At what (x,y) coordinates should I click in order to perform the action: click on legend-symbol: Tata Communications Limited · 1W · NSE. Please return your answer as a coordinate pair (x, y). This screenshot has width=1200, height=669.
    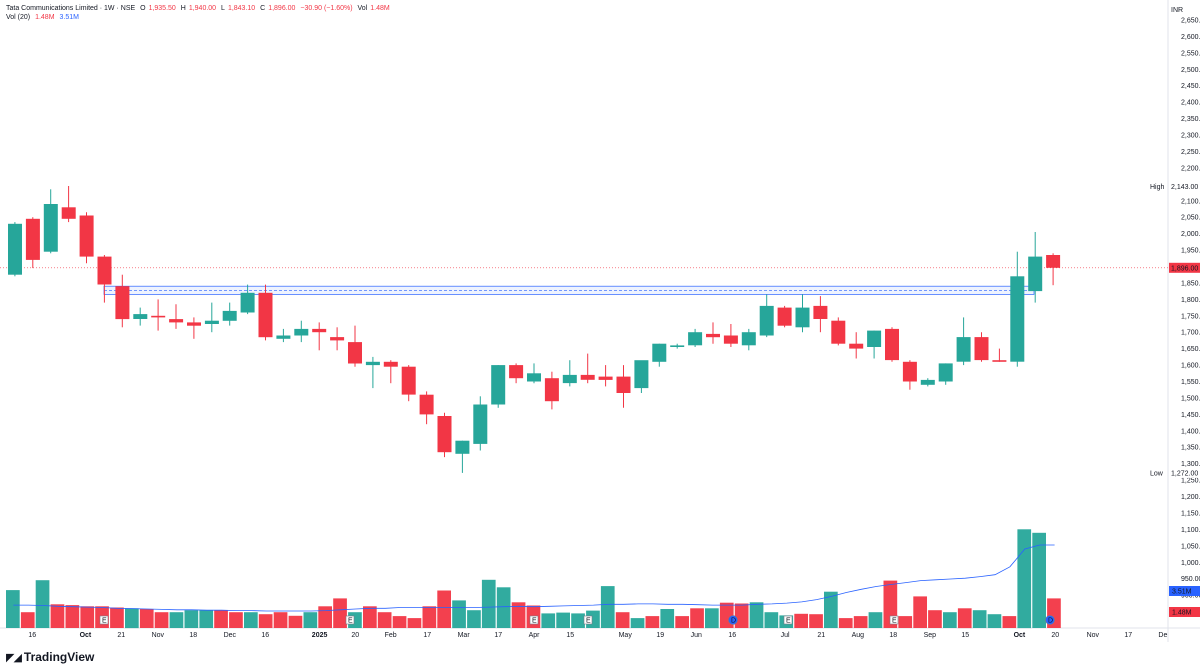
    Looking at the image, I should click on (71, 8).